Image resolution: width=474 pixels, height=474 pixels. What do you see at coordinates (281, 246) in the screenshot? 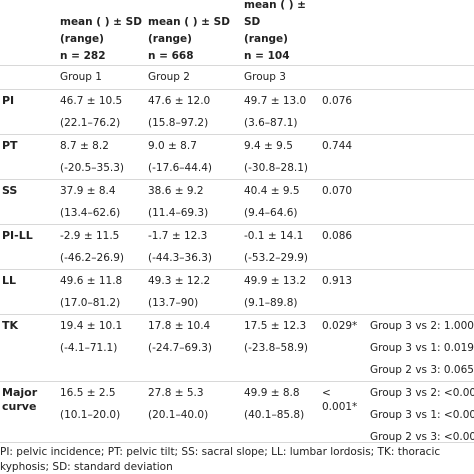
I see `value-cell: -0.1 ± 14.1 (-53.2–29.9)` at bounding box center [281, 246].